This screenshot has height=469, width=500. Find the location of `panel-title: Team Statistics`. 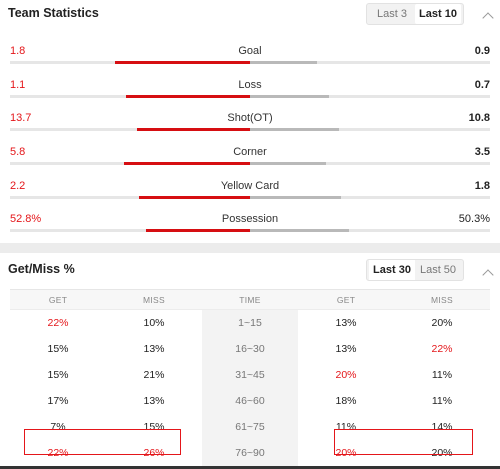

panel-title: Team Statistics is located at coordinates (53, 13).